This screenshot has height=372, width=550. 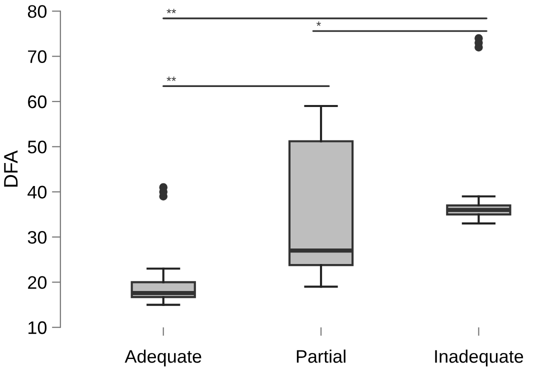 What do you see at coordinates (11, 168) in the screenshot?
I see `y-axis-title: DFA` at bounding box center [11, 168].